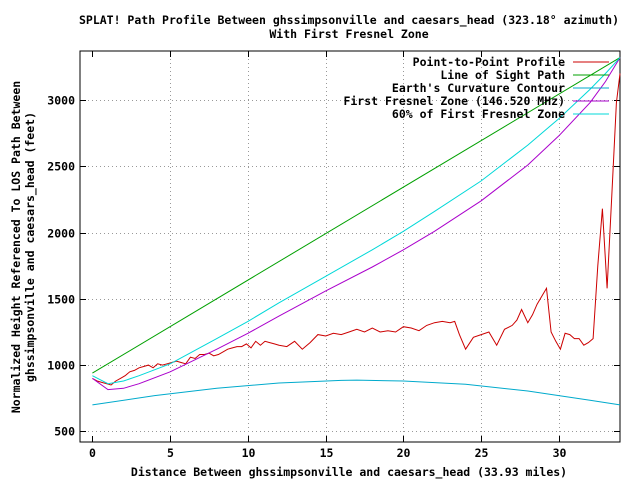 This screenshot has height=480, width=640. I want to click on x-tick-label: 10, so click(249, 453).